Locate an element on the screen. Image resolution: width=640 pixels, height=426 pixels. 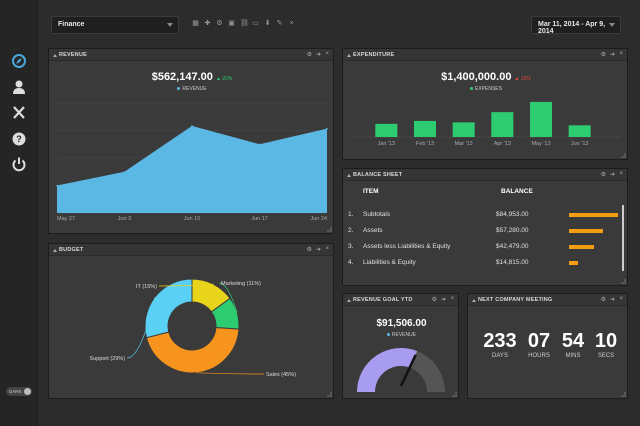
date-range-select: Mar 11, 2014 - Apr 9, 2014 is located at coordinates (576, 25).